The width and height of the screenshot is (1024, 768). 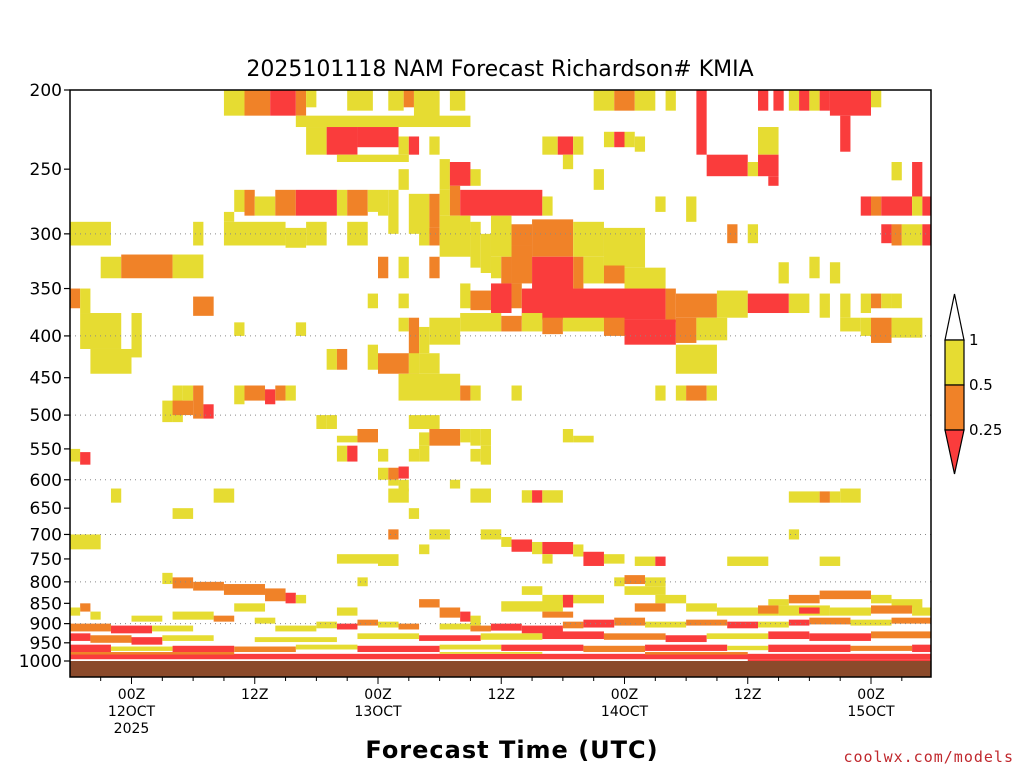 What do you see at coordinates (40, 662) in the screenshot?
I see `y-tick-label: 1000` at bounding box center [40, 662].